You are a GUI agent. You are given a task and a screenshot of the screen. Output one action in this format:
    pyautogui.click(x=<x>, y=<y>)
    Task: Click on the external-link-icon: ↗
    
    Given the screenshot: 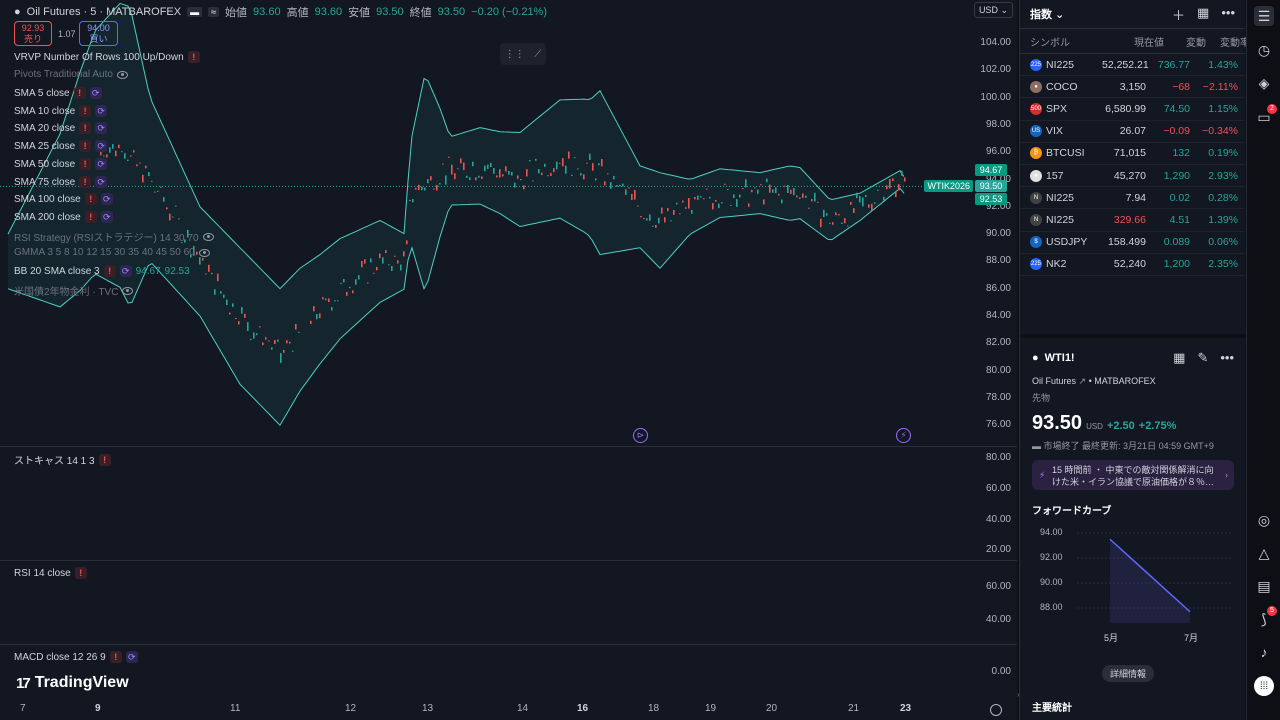 What is the action you would take?
    pyautogui.click(x=1082, y=381)
    